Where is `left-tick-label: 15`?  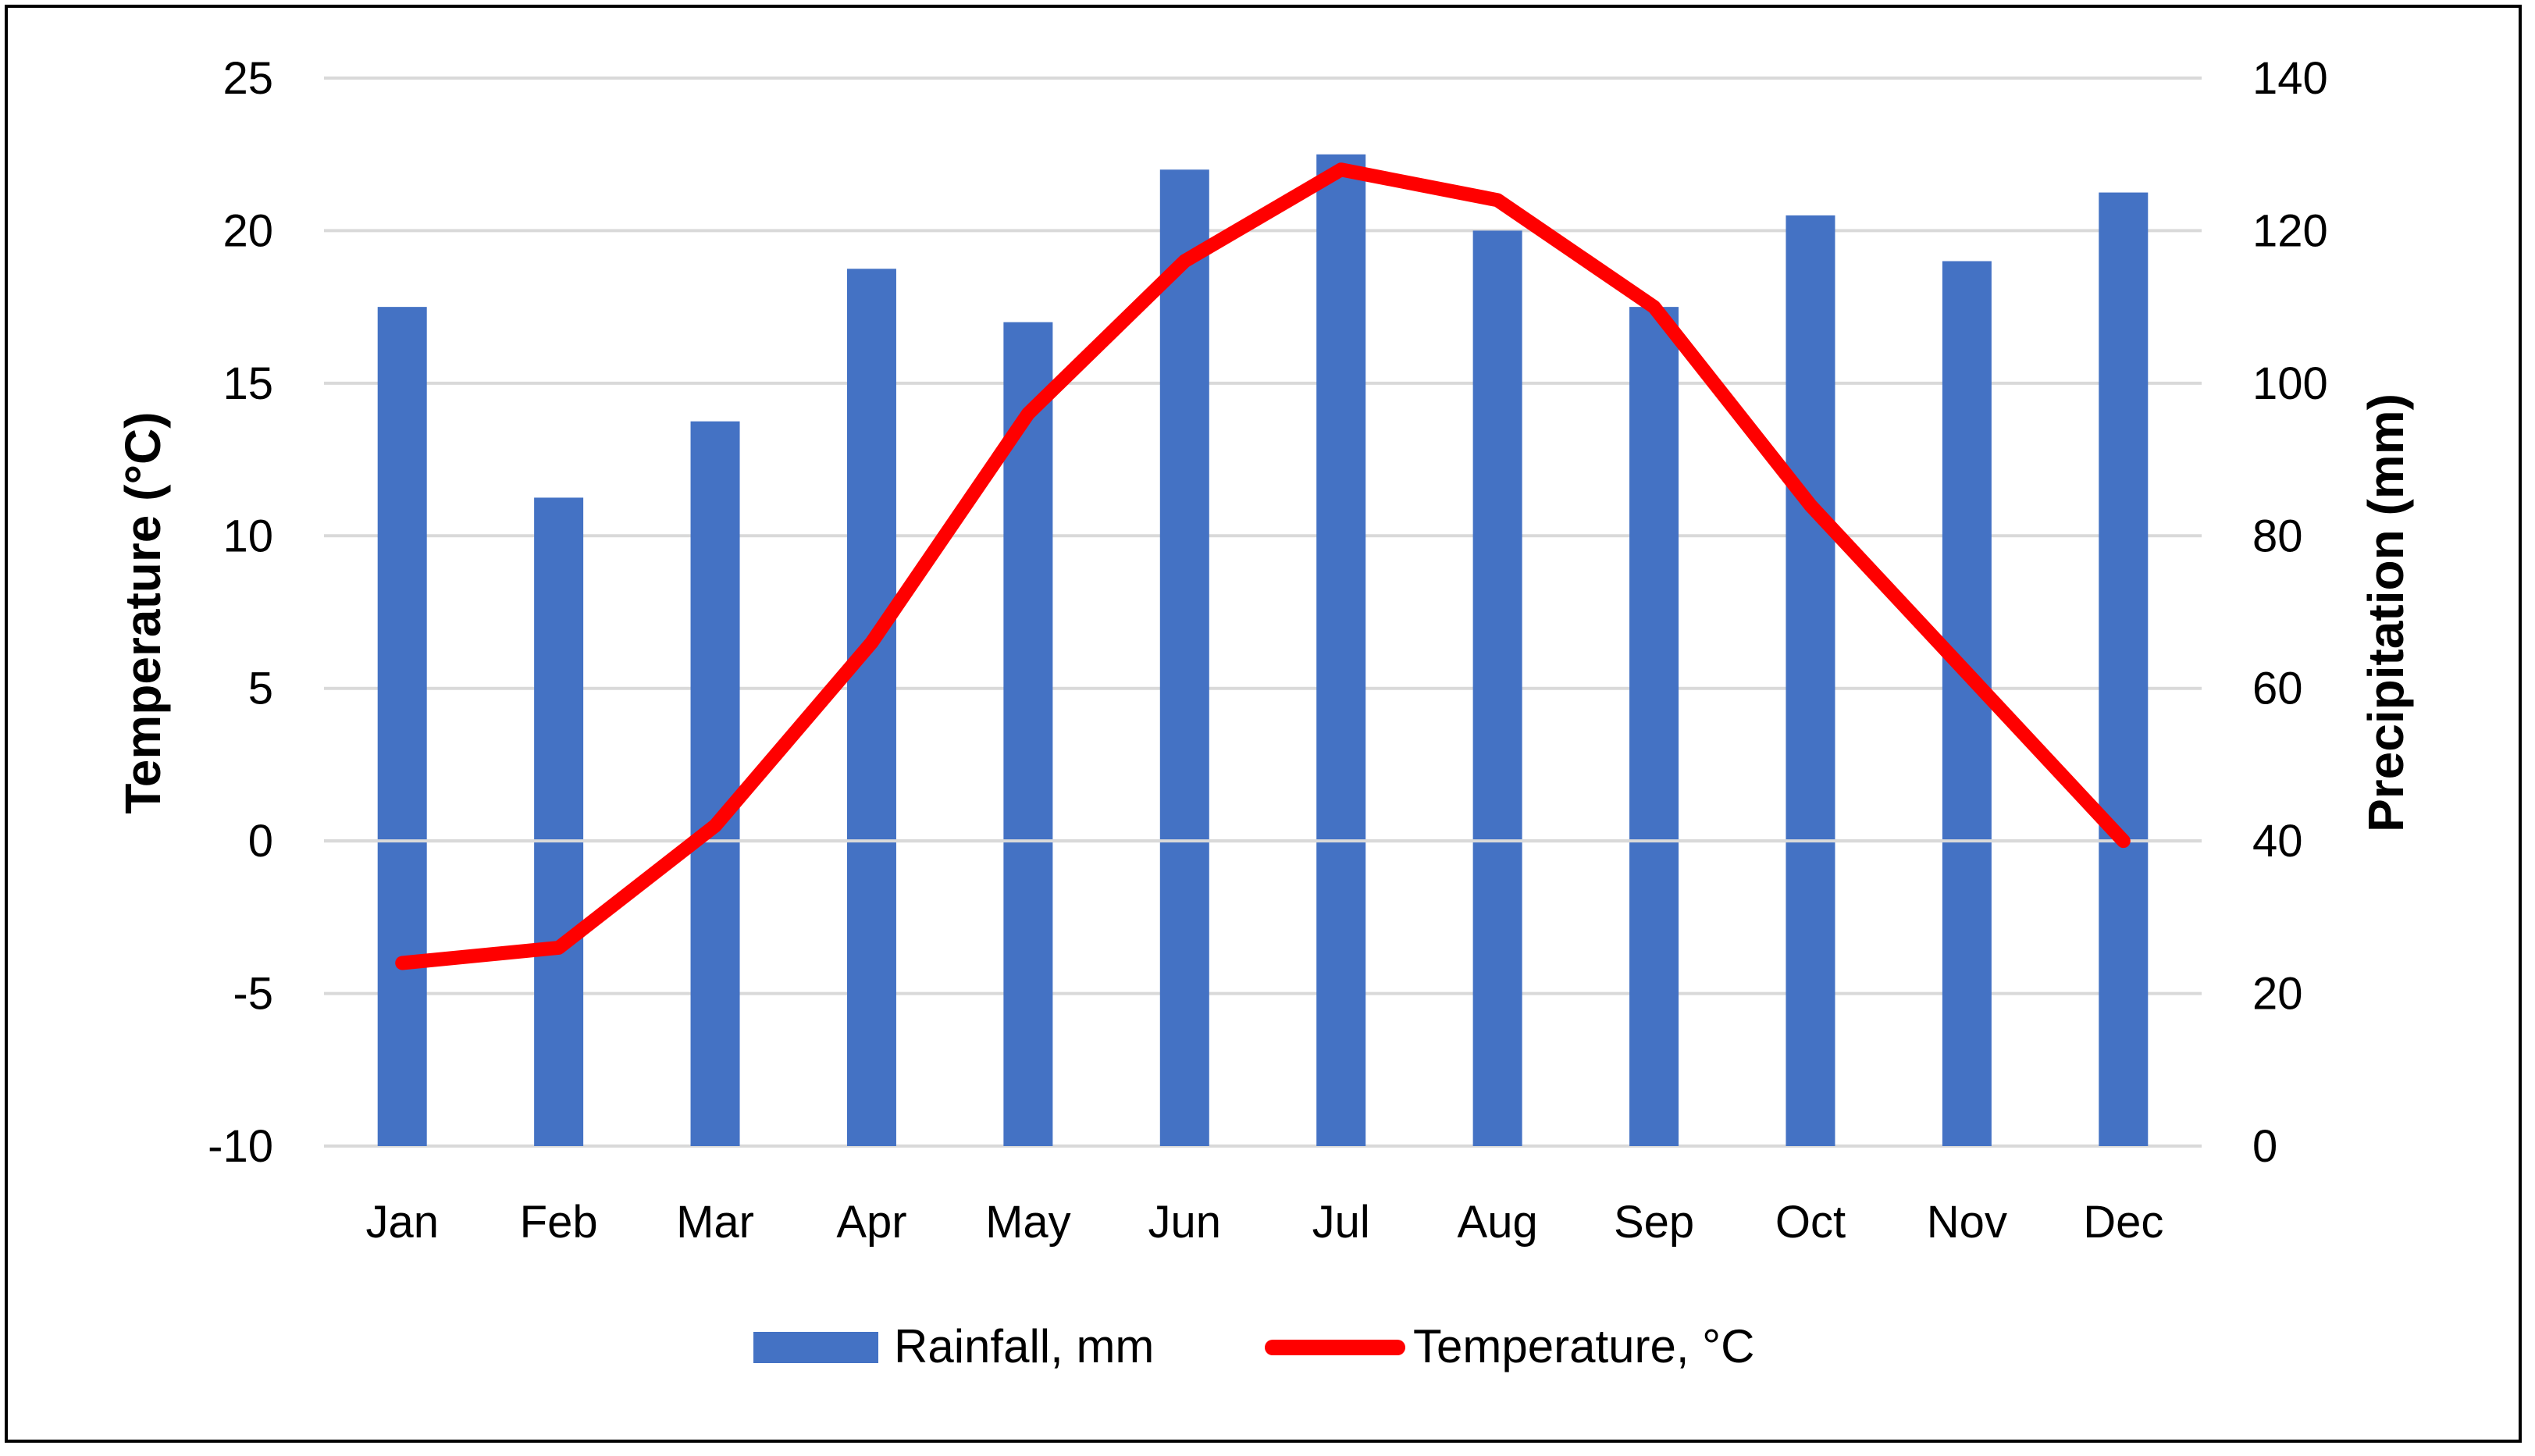
left-tick-label: 15 is located at coordinates (248, 383).